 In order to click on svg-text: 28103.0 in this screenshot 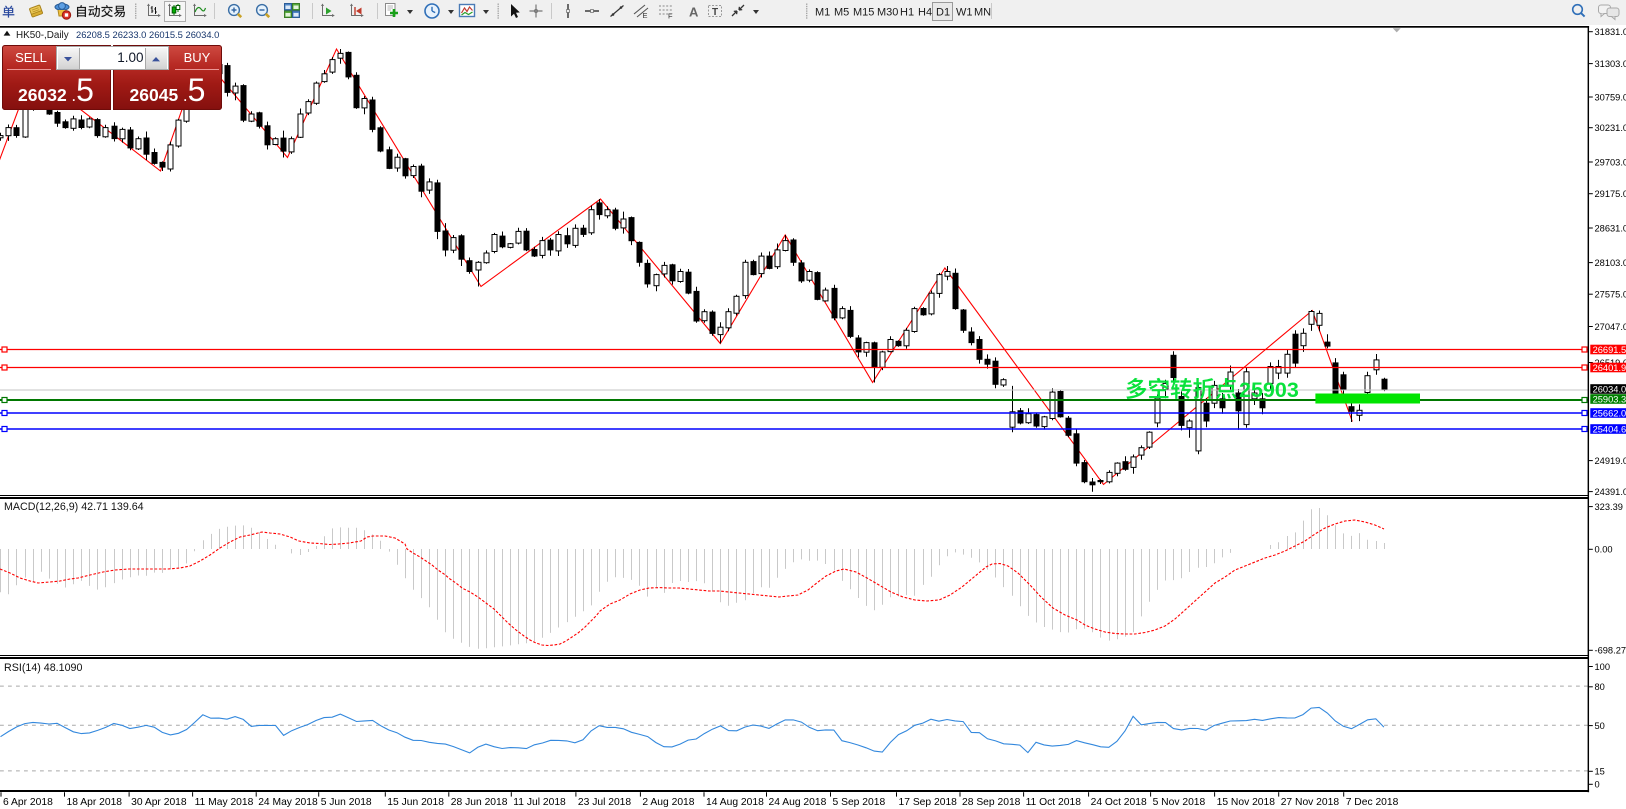, I will do `click(1610, 263)`.